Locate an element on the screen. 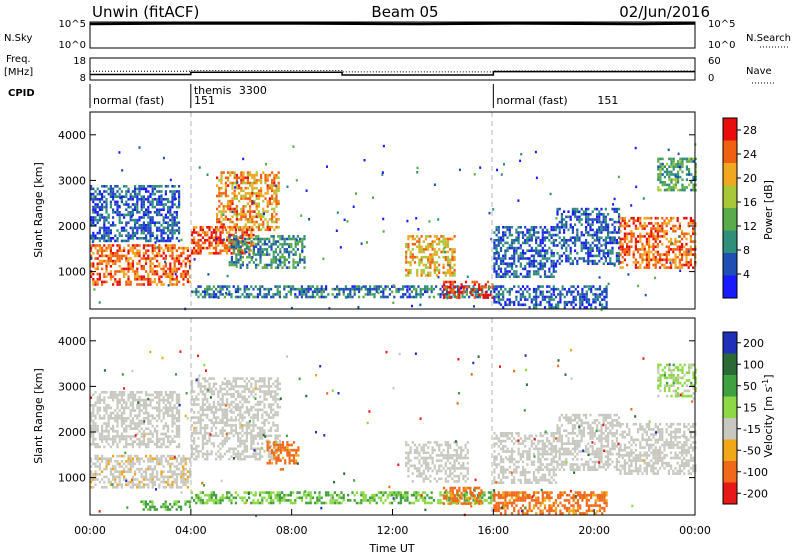  power-colorbar-swatches is located at coordinates (730, 208).